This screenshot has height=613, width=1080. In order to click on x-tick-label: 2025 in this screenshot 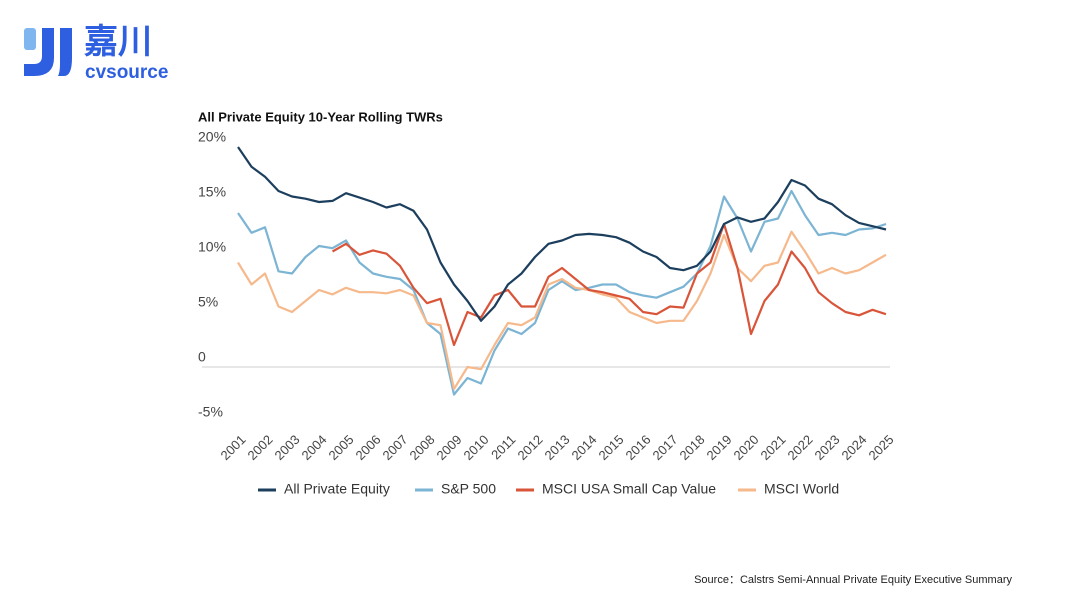, I will do `click(880, 447)`.